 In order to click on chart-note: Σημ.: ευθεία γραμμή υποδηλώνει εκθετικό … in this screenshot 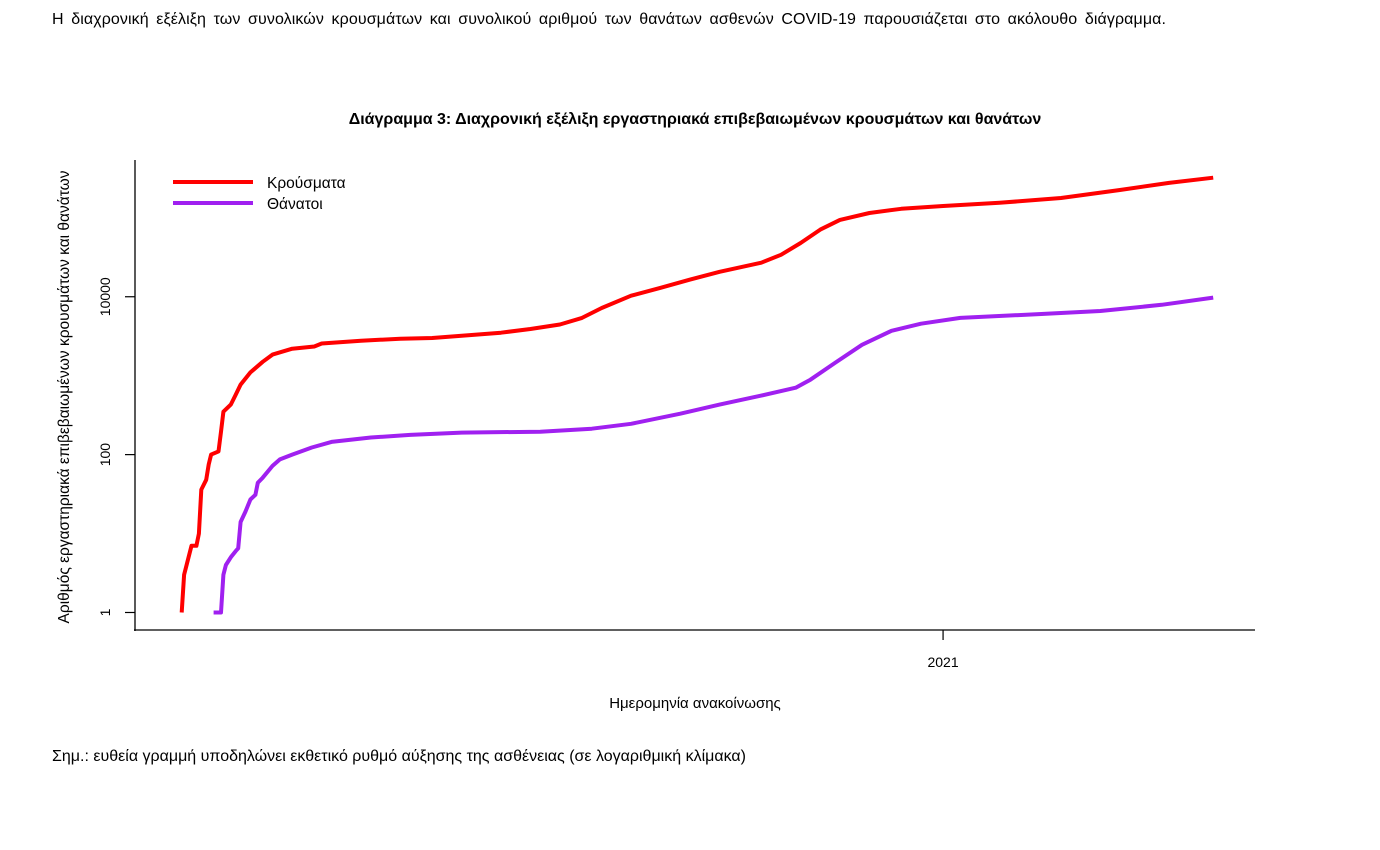, I will do `click(399, 756)`.